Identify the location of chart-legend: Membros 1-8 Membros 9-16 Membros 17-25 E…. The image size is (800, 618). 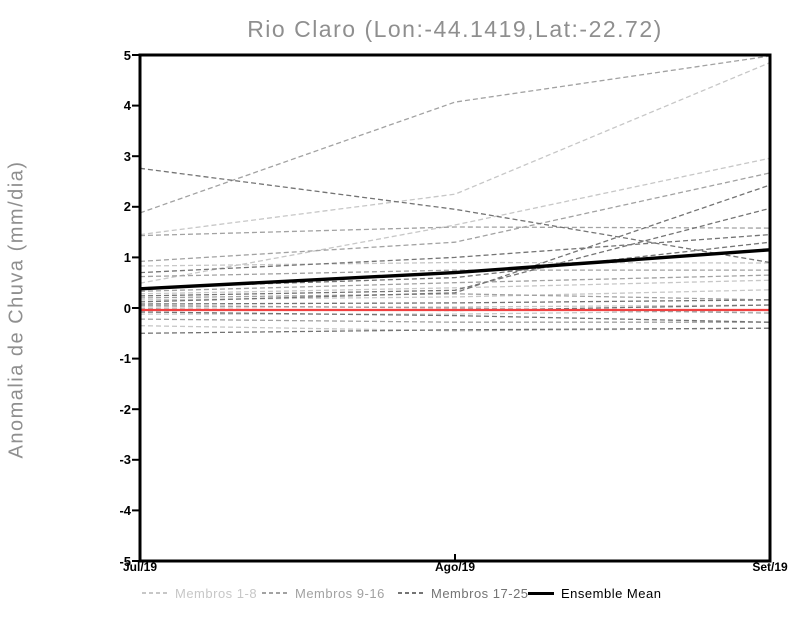
(400, 594).